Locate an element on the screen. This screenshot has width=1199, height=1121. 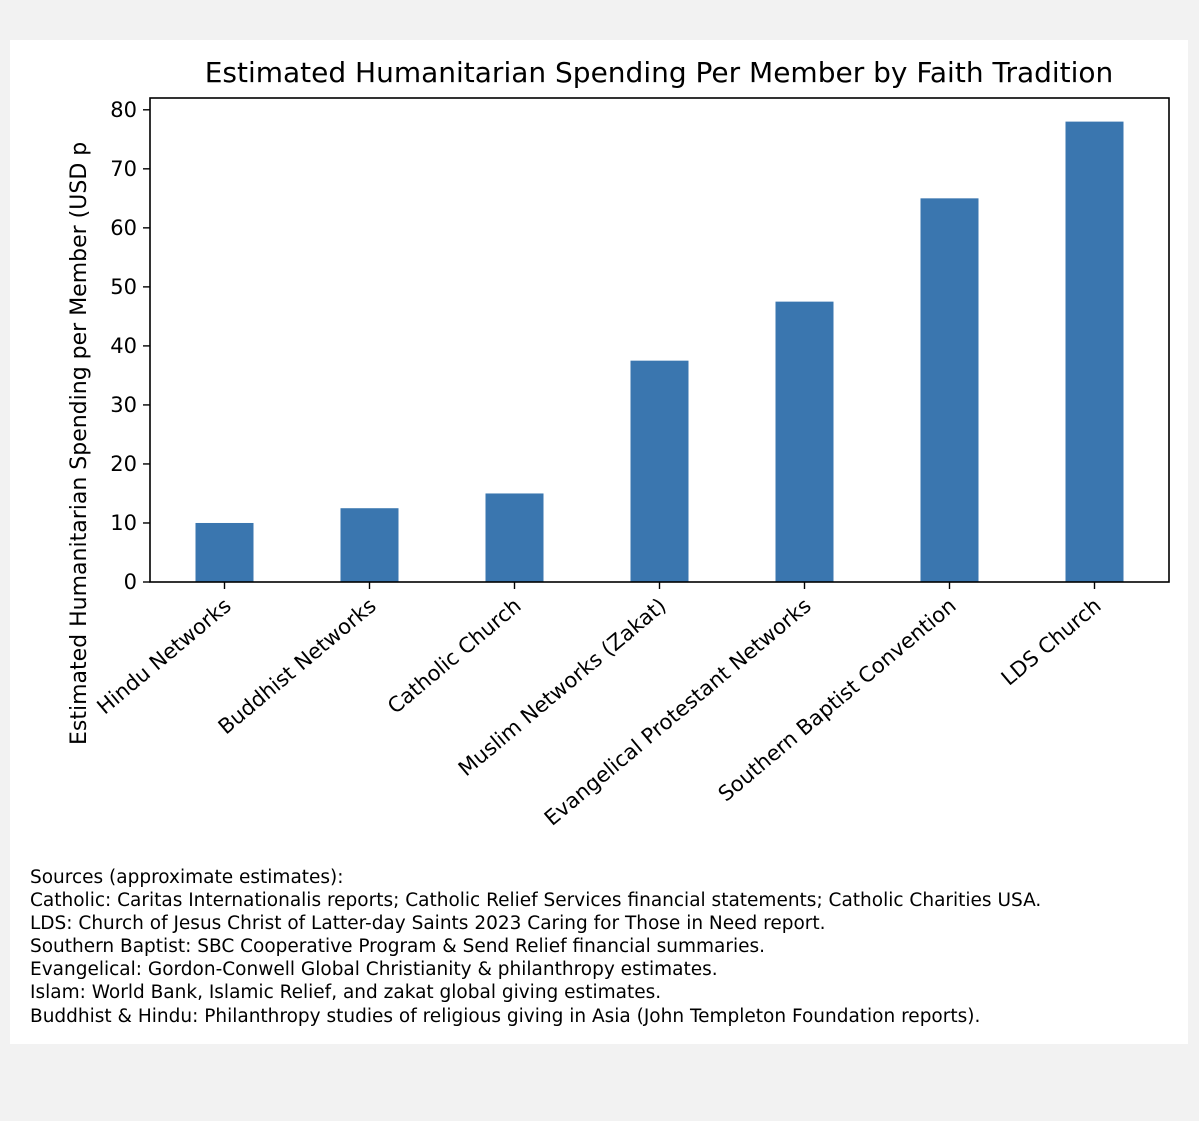
x-tick-label: LDS Church is located at coordinates (1051, 641).